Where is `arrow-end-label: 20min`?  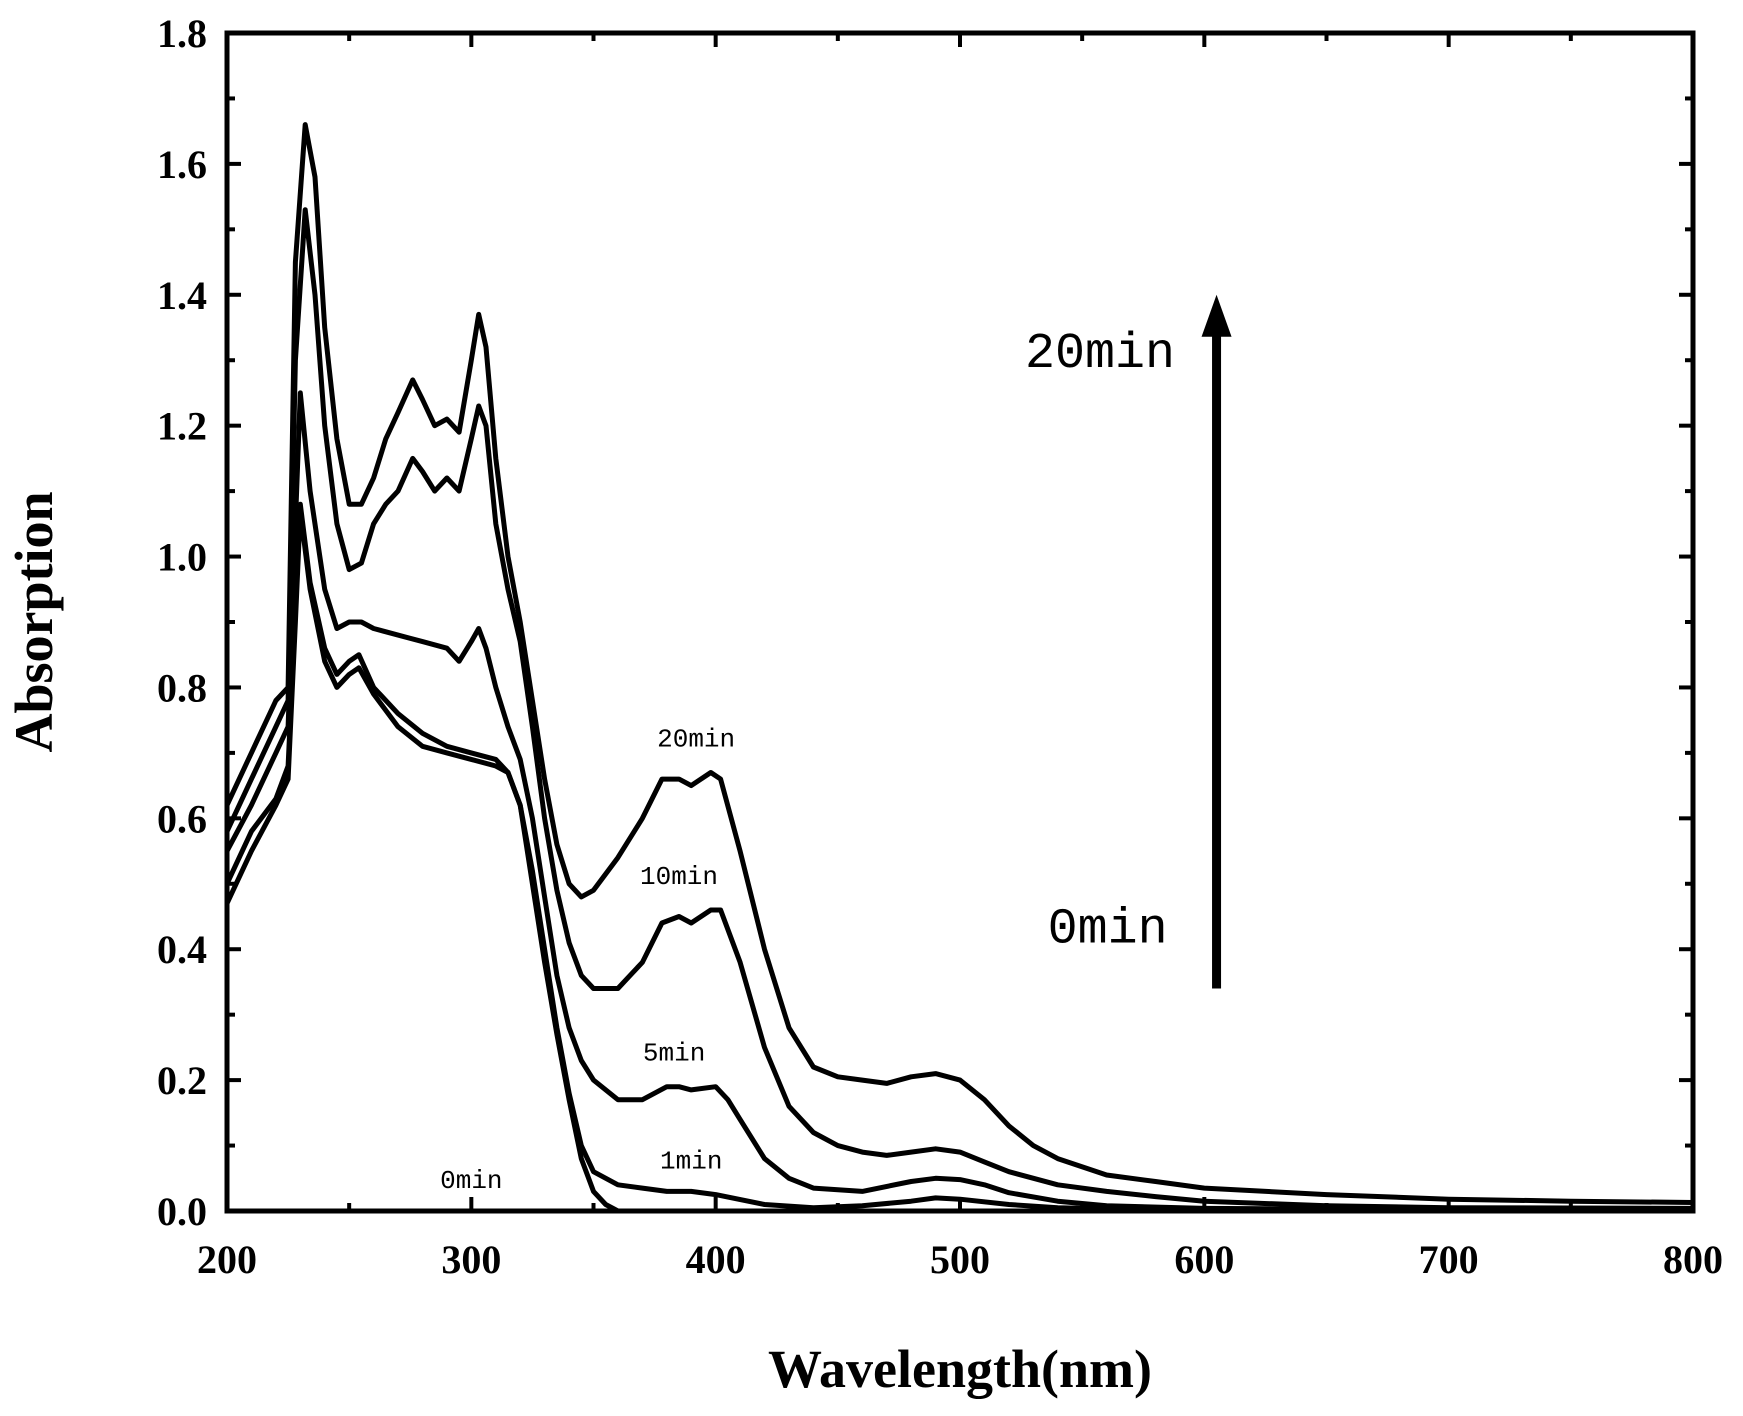 arrow-end-label: 20min is located at coordinates (1100, 354).